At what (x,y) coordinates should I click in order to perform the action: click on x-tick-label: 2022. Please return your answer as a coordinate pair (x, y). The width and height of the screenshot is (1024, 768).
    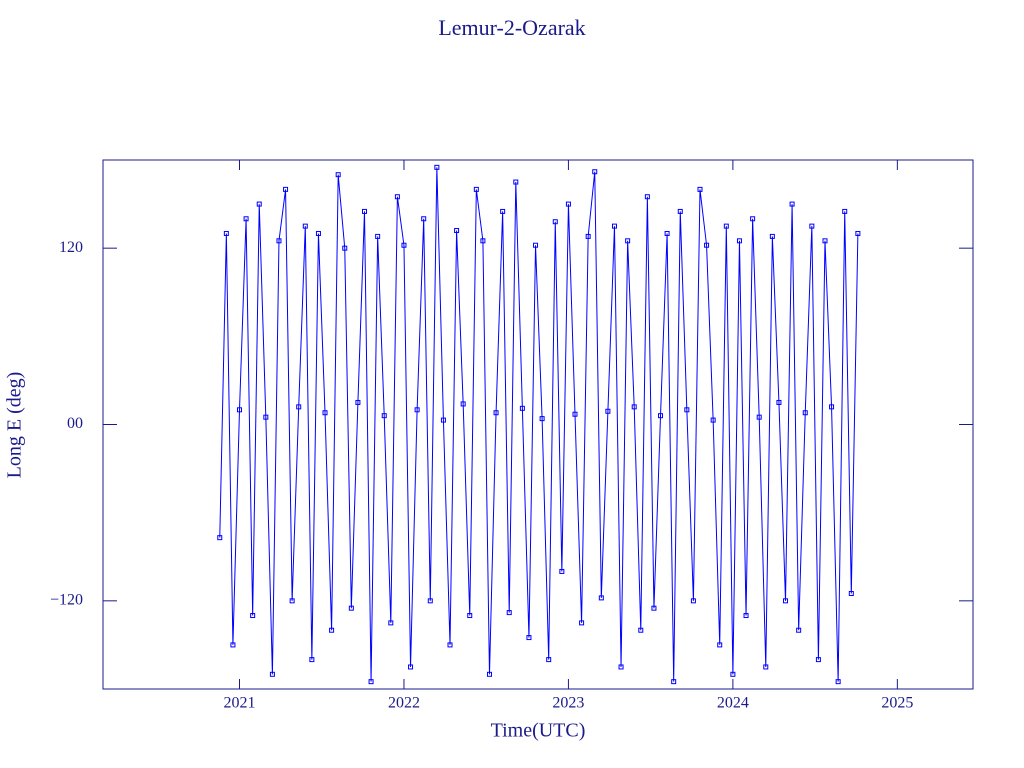
    Looking at the image, I should click on (404, 703).